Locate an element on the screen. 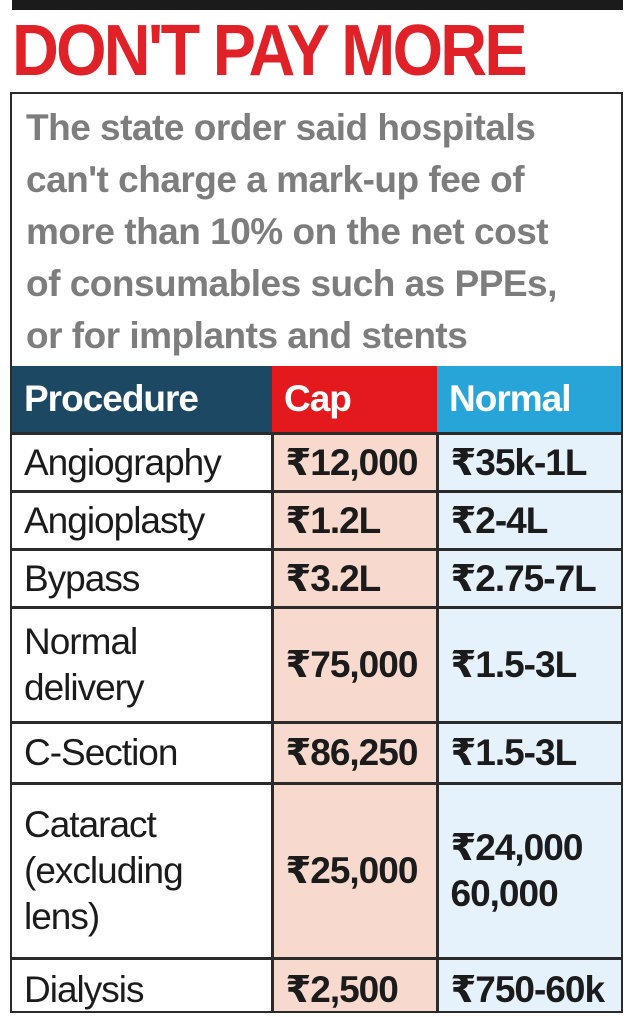 Image resolution: width=635 pixels, height=1017 pixels. cap-cell: ₹86,250 is located at coordinates (353, 752).